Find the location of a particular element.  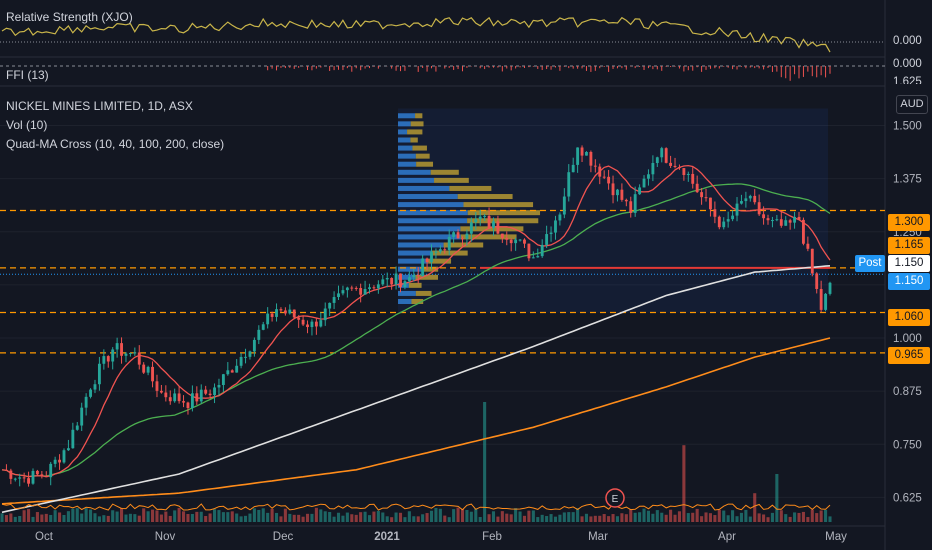

time-tick-label: Nov is located at coordinates (165, 537).